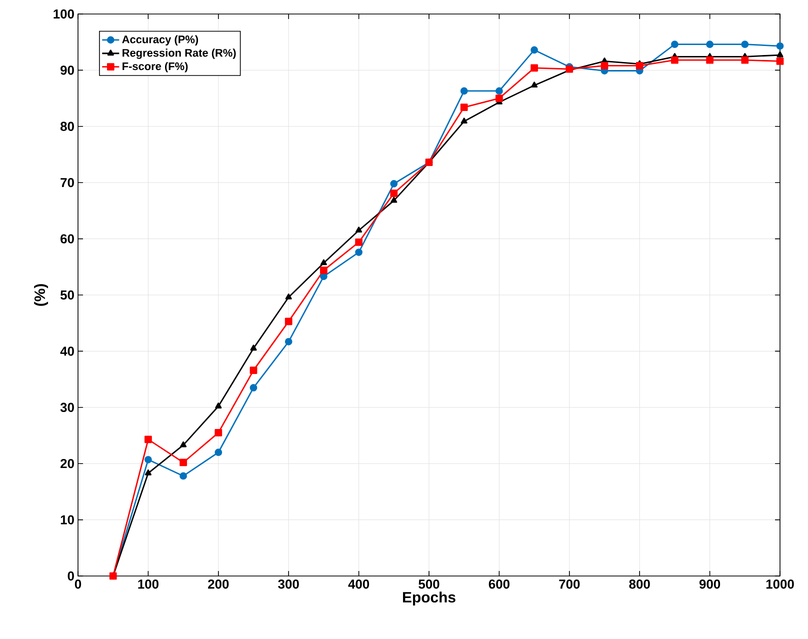 This screenshot has height=639, width=808. Describe the element at coordinates (67, 126) in the screenshot. I see `y-tick-label: 80` at that location.